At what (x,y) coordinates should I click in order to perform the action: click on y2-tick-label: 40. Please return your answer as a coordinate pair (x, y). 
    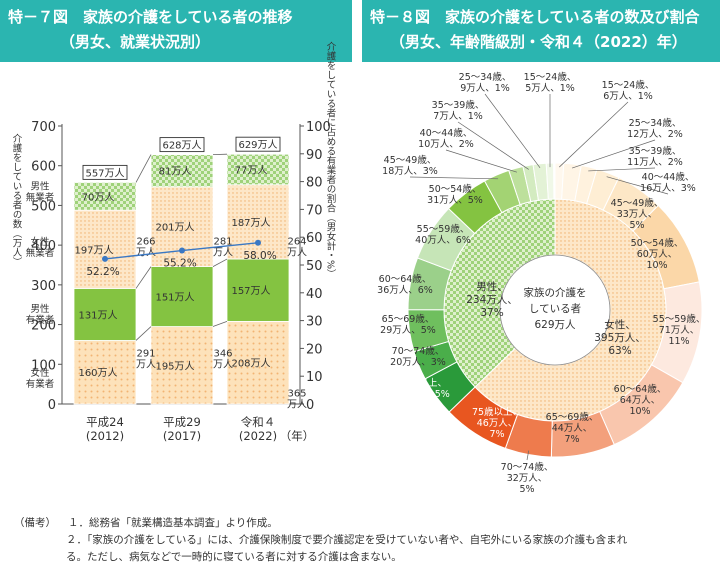
    Looking at the image, I should click on (314, 294).